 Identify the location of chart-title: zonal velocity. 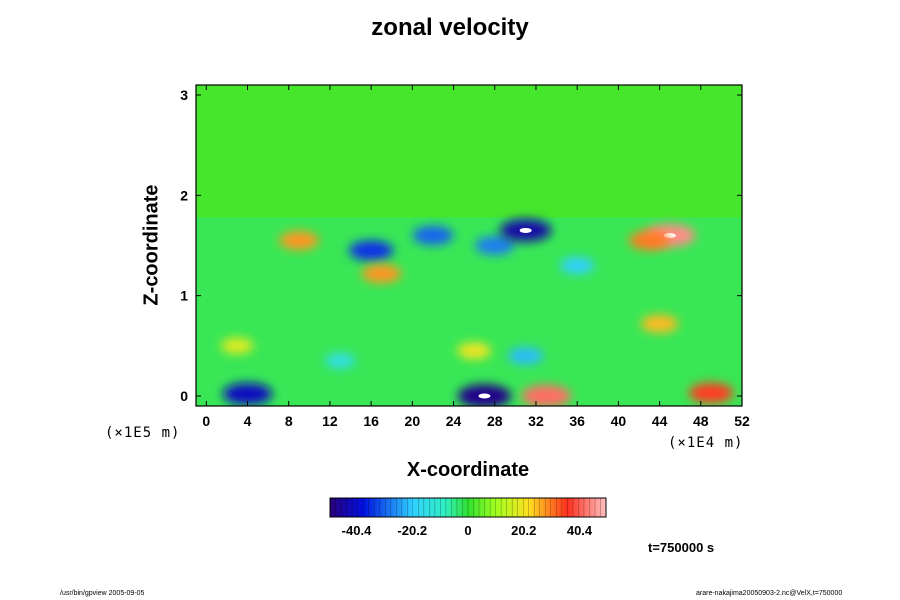
(450, 27).